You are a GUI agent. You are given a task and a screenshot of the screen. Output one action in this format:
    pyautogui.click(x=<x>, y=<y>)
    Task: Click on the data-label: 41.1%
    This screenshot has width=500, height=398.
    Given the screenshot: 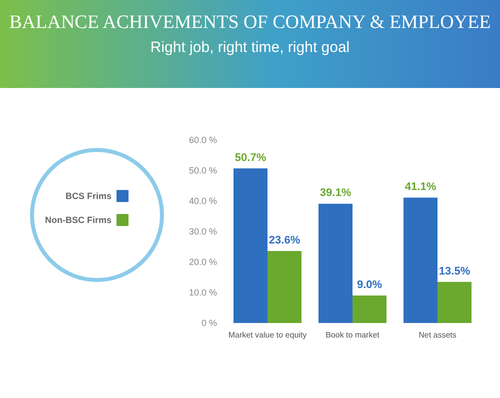 What is the action you would take?
    pyautogui.click(x=420, y=187)
    